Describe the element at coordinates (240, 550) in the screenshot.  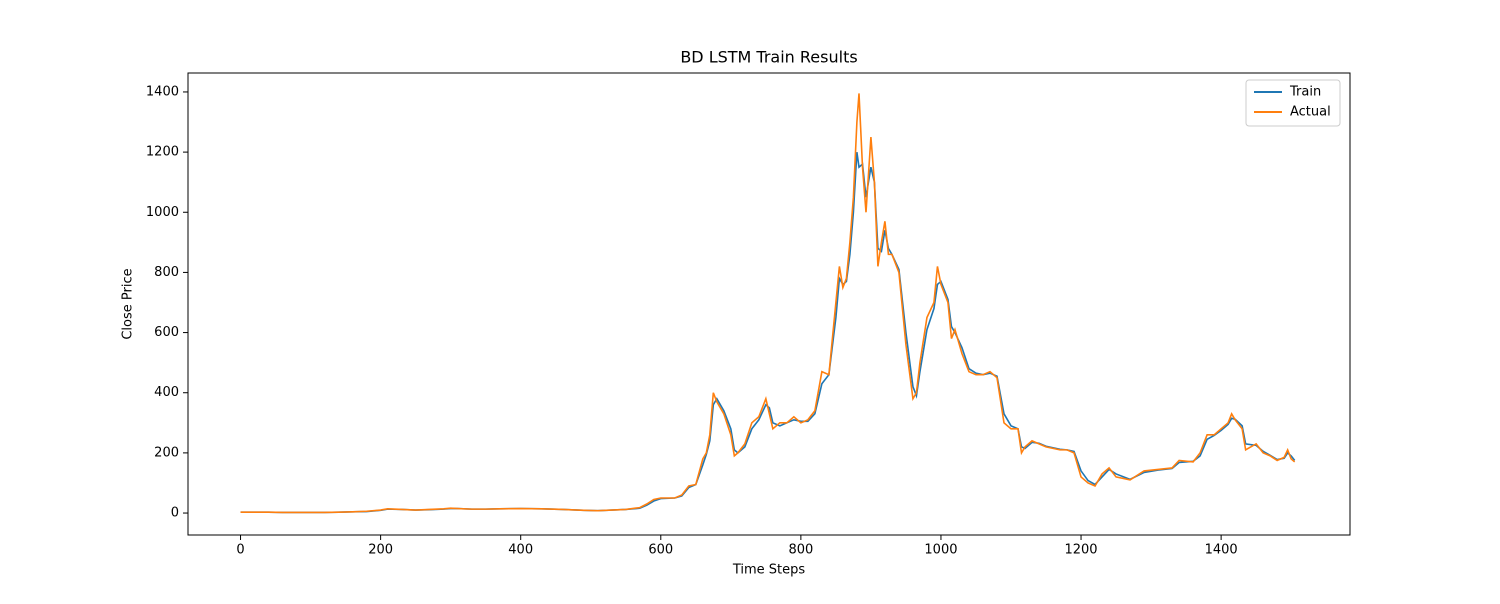
I see `x-tick-label: 0` at that location.